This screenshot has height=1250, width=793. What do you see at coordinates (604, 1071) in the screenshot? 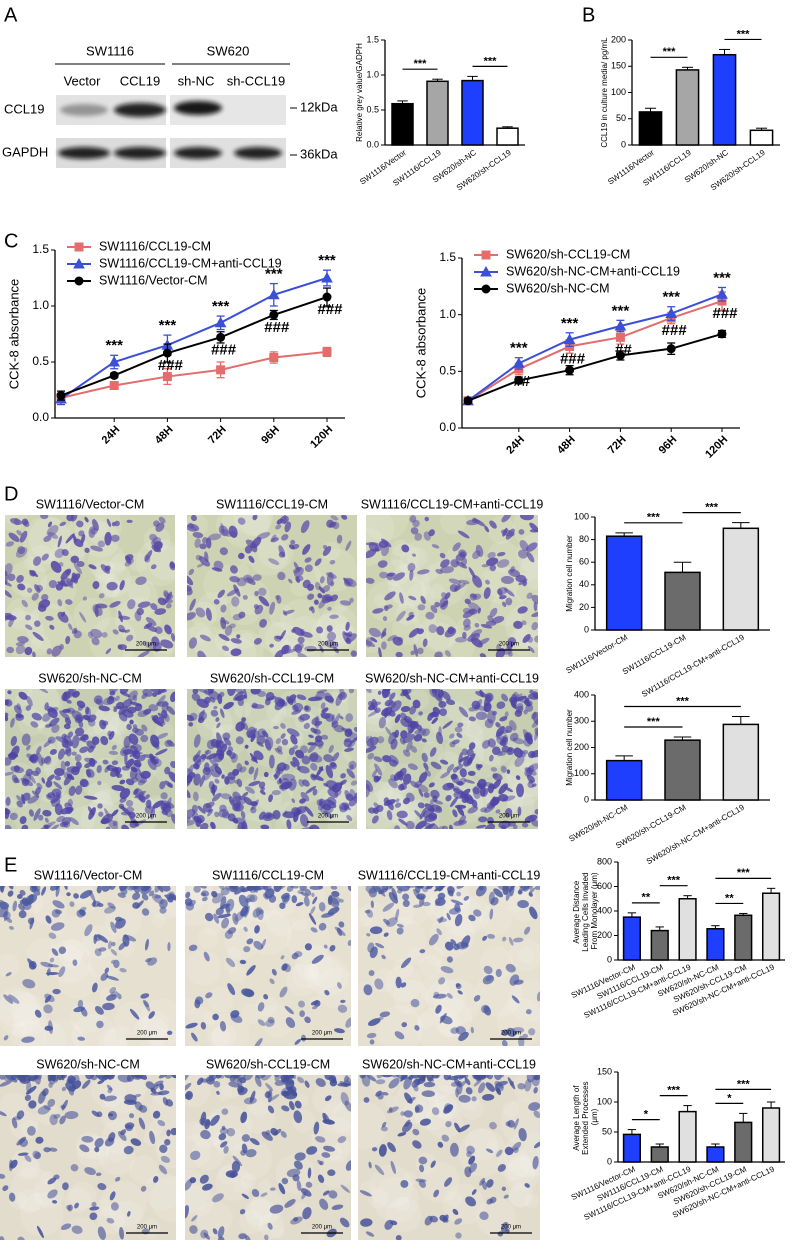
I see `y-tick-label: 150` at bounding box center [604, 1071].